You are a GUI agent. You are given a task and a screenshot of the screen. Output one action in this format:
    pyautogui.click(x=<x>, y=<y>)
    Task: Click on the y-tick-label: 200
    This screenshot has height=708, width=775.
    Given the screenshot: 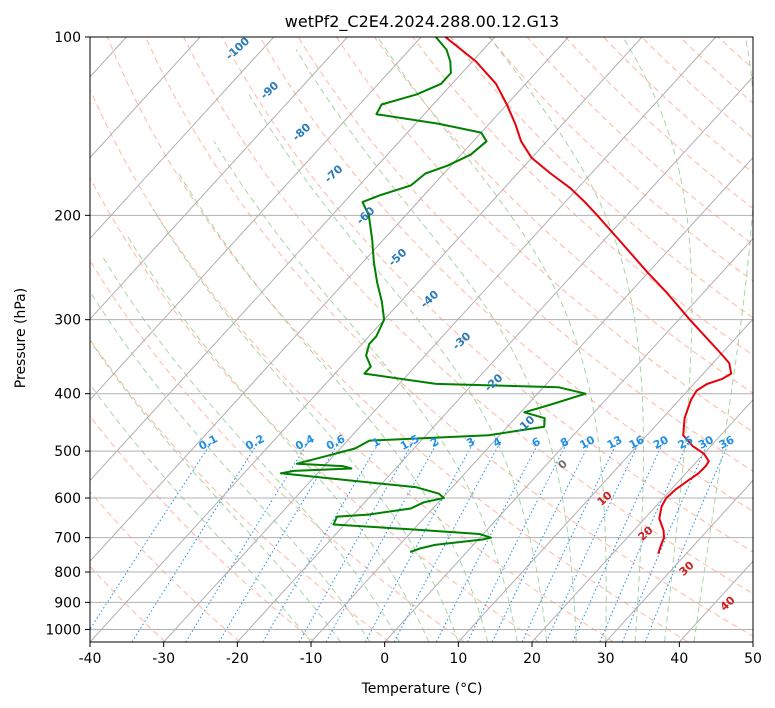 What is the action you would take?
    pyautogui.click(x=67, y=216)
    